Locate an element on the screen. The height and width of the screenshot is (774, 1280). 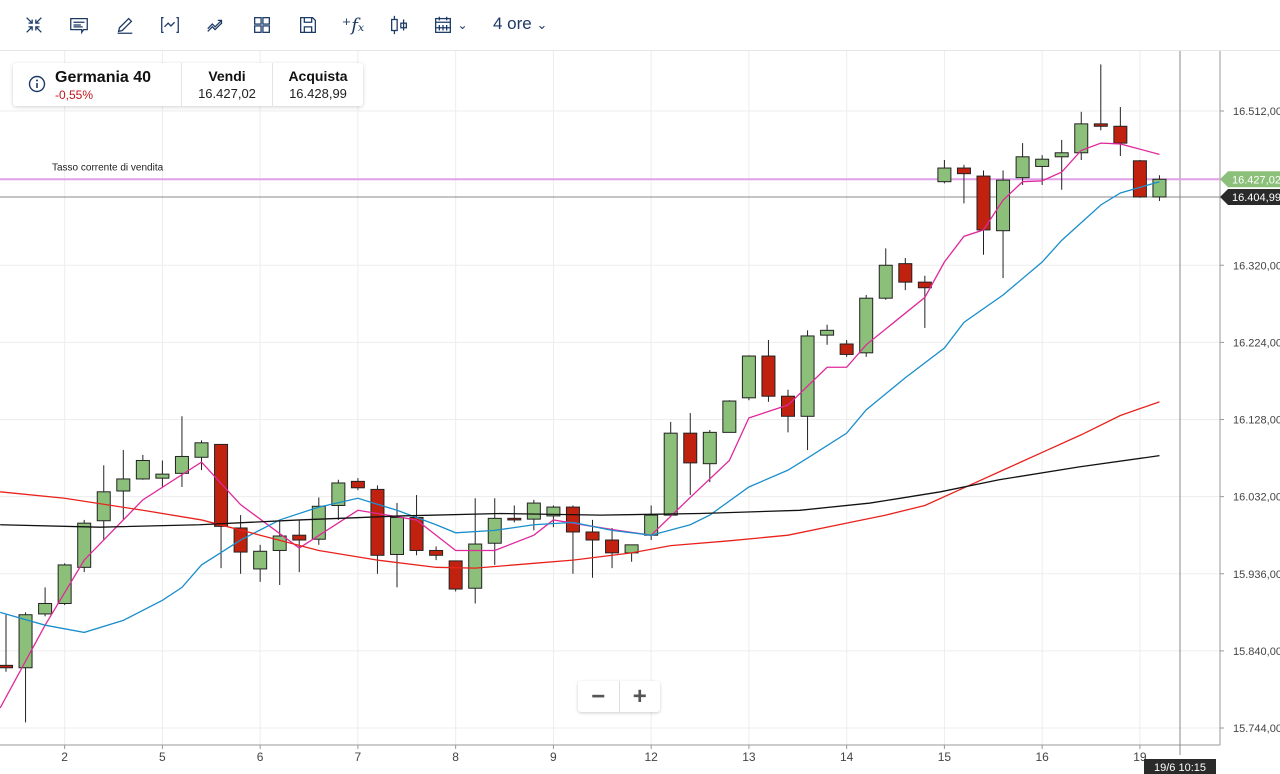
y-tick-label: 15.744,00 is located at coordinates (1256, 729).